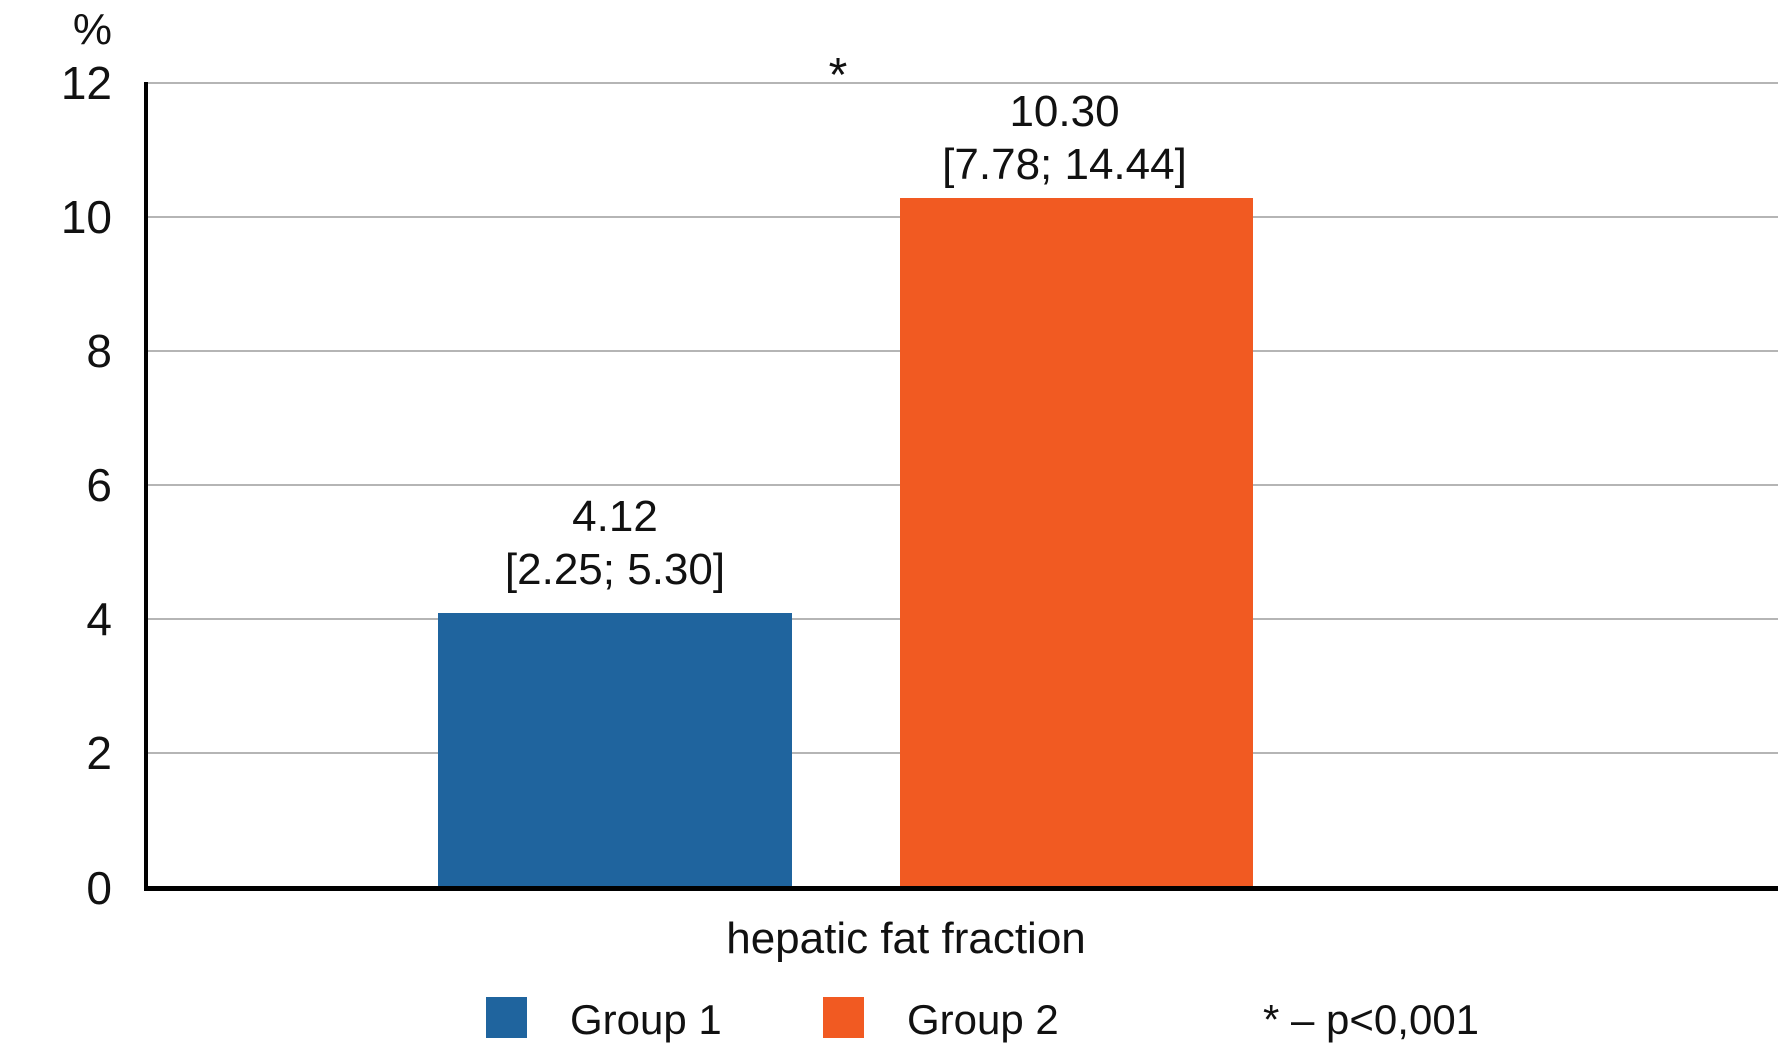 This screenshot has width=1778, height=1048. What do you see at coordinates (86, 217) in the screenshot?
I see `y-tick-label-10: 10` at bounding box center [86, 217].